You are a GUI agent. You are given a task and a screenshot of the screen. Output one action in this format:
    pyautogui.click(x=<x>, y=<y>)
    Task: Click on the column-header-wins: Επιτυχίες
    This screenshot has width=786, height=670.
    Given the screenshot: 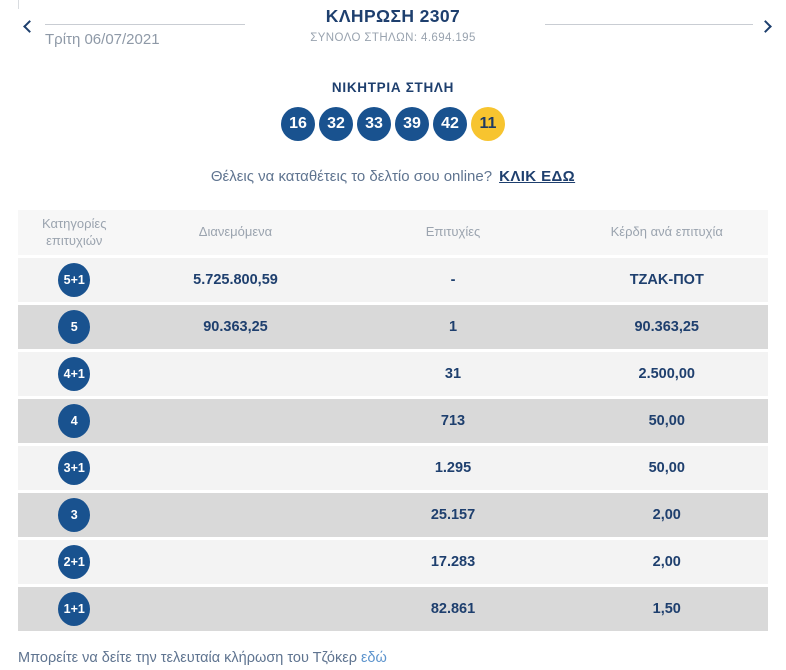 What is the action you would take?
    pyautogui.click(x=453, y=232)
    